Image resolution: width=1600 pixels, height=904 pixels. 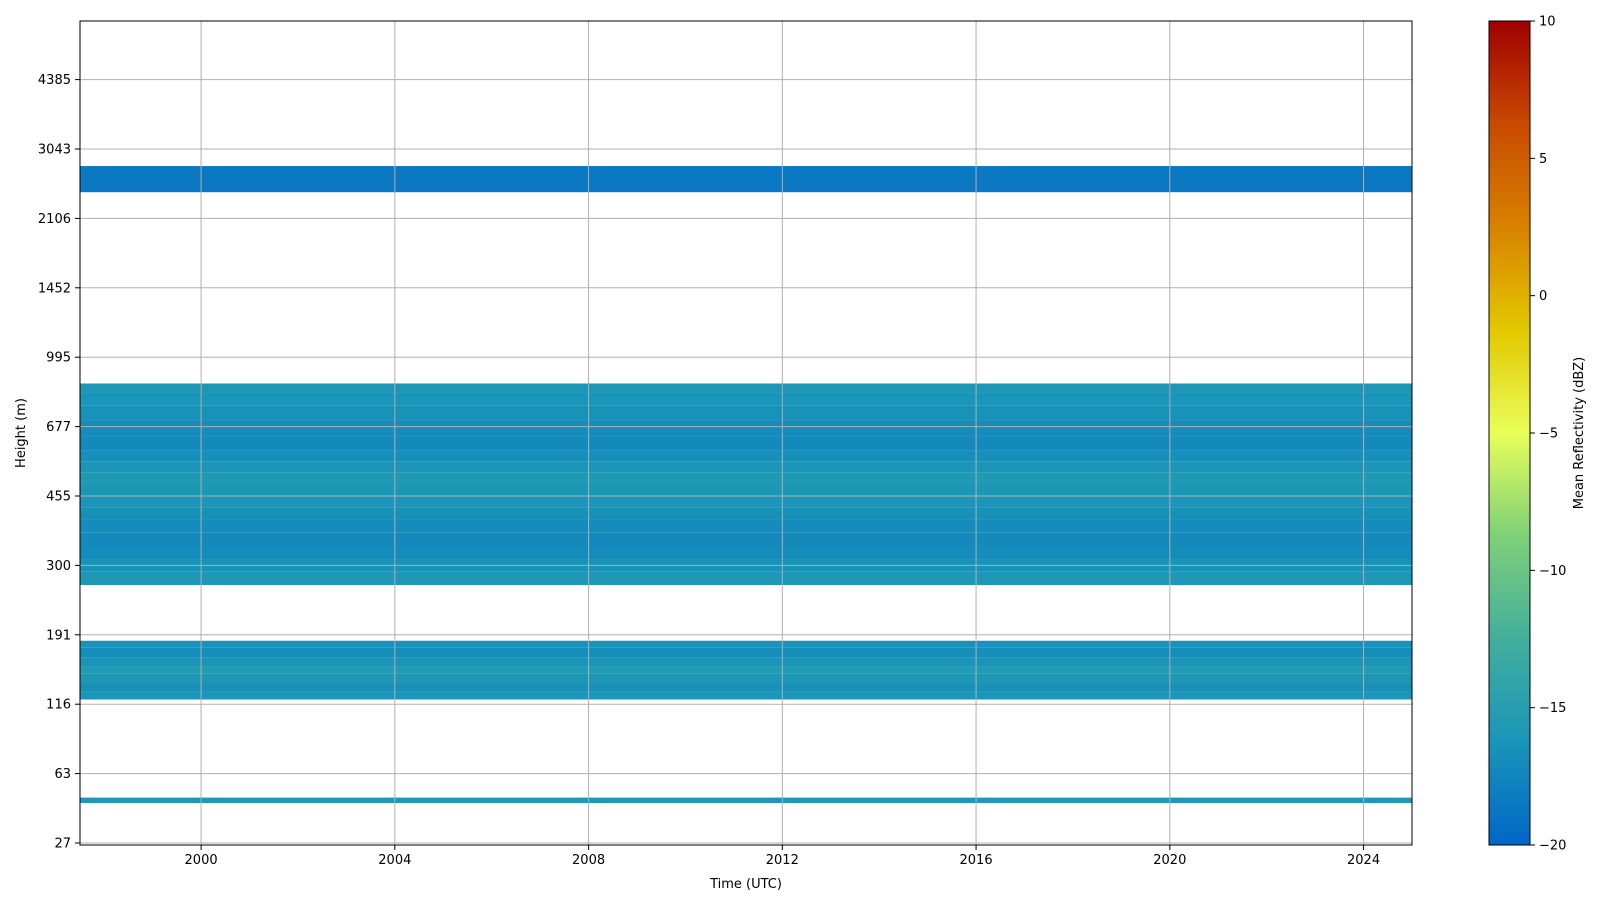 I want to click on y-tick-label: 27, so click(x=62, y=844).